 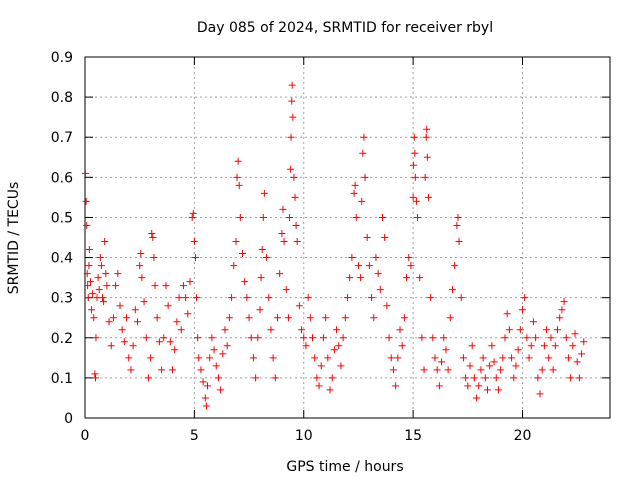 What do you see at coordinates (62, 218) in the screenshot?
I see `y-tick-label: 0.5` at bounding box center [62, 218].